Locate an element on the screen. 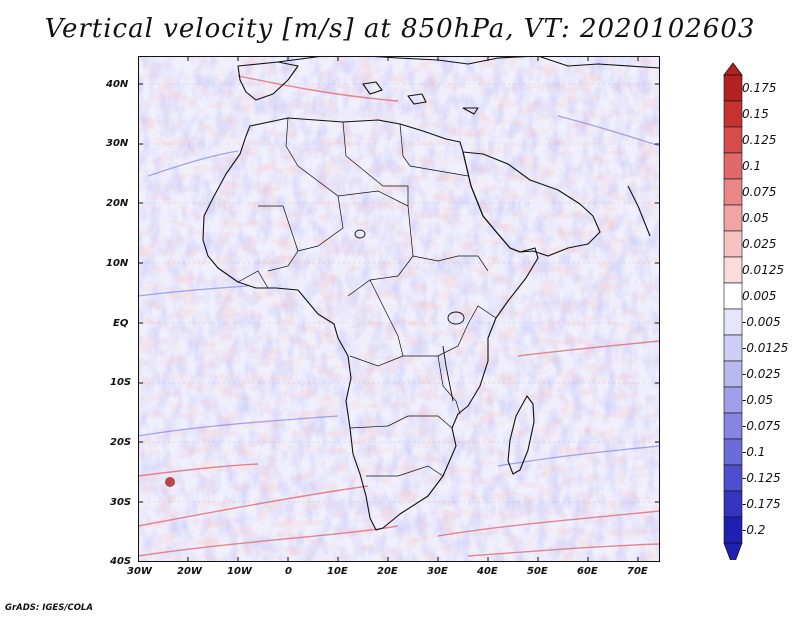 The height and width of the screenshot is (618, 800). lat-label-10s: 10S is located at coordinates (121, 382).